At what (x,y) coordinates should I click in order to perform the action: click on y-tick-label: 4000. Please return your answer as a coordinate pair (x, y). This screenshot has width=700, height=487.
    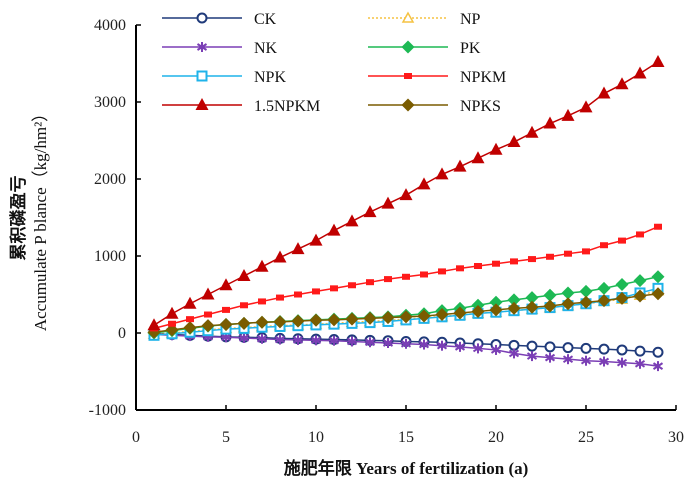
    Looking at the image, I should click on (110, 25).